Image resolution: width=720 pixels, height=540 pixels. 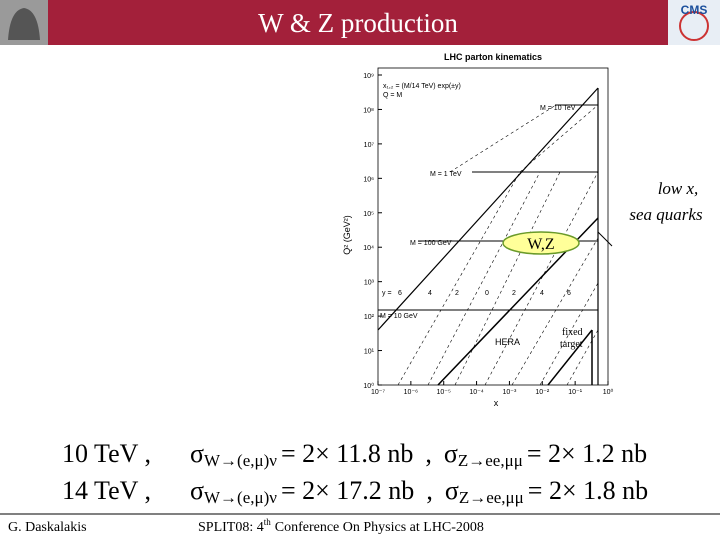 I want to click on x-tick-label: 10⁻², so click(x=542, y=392).